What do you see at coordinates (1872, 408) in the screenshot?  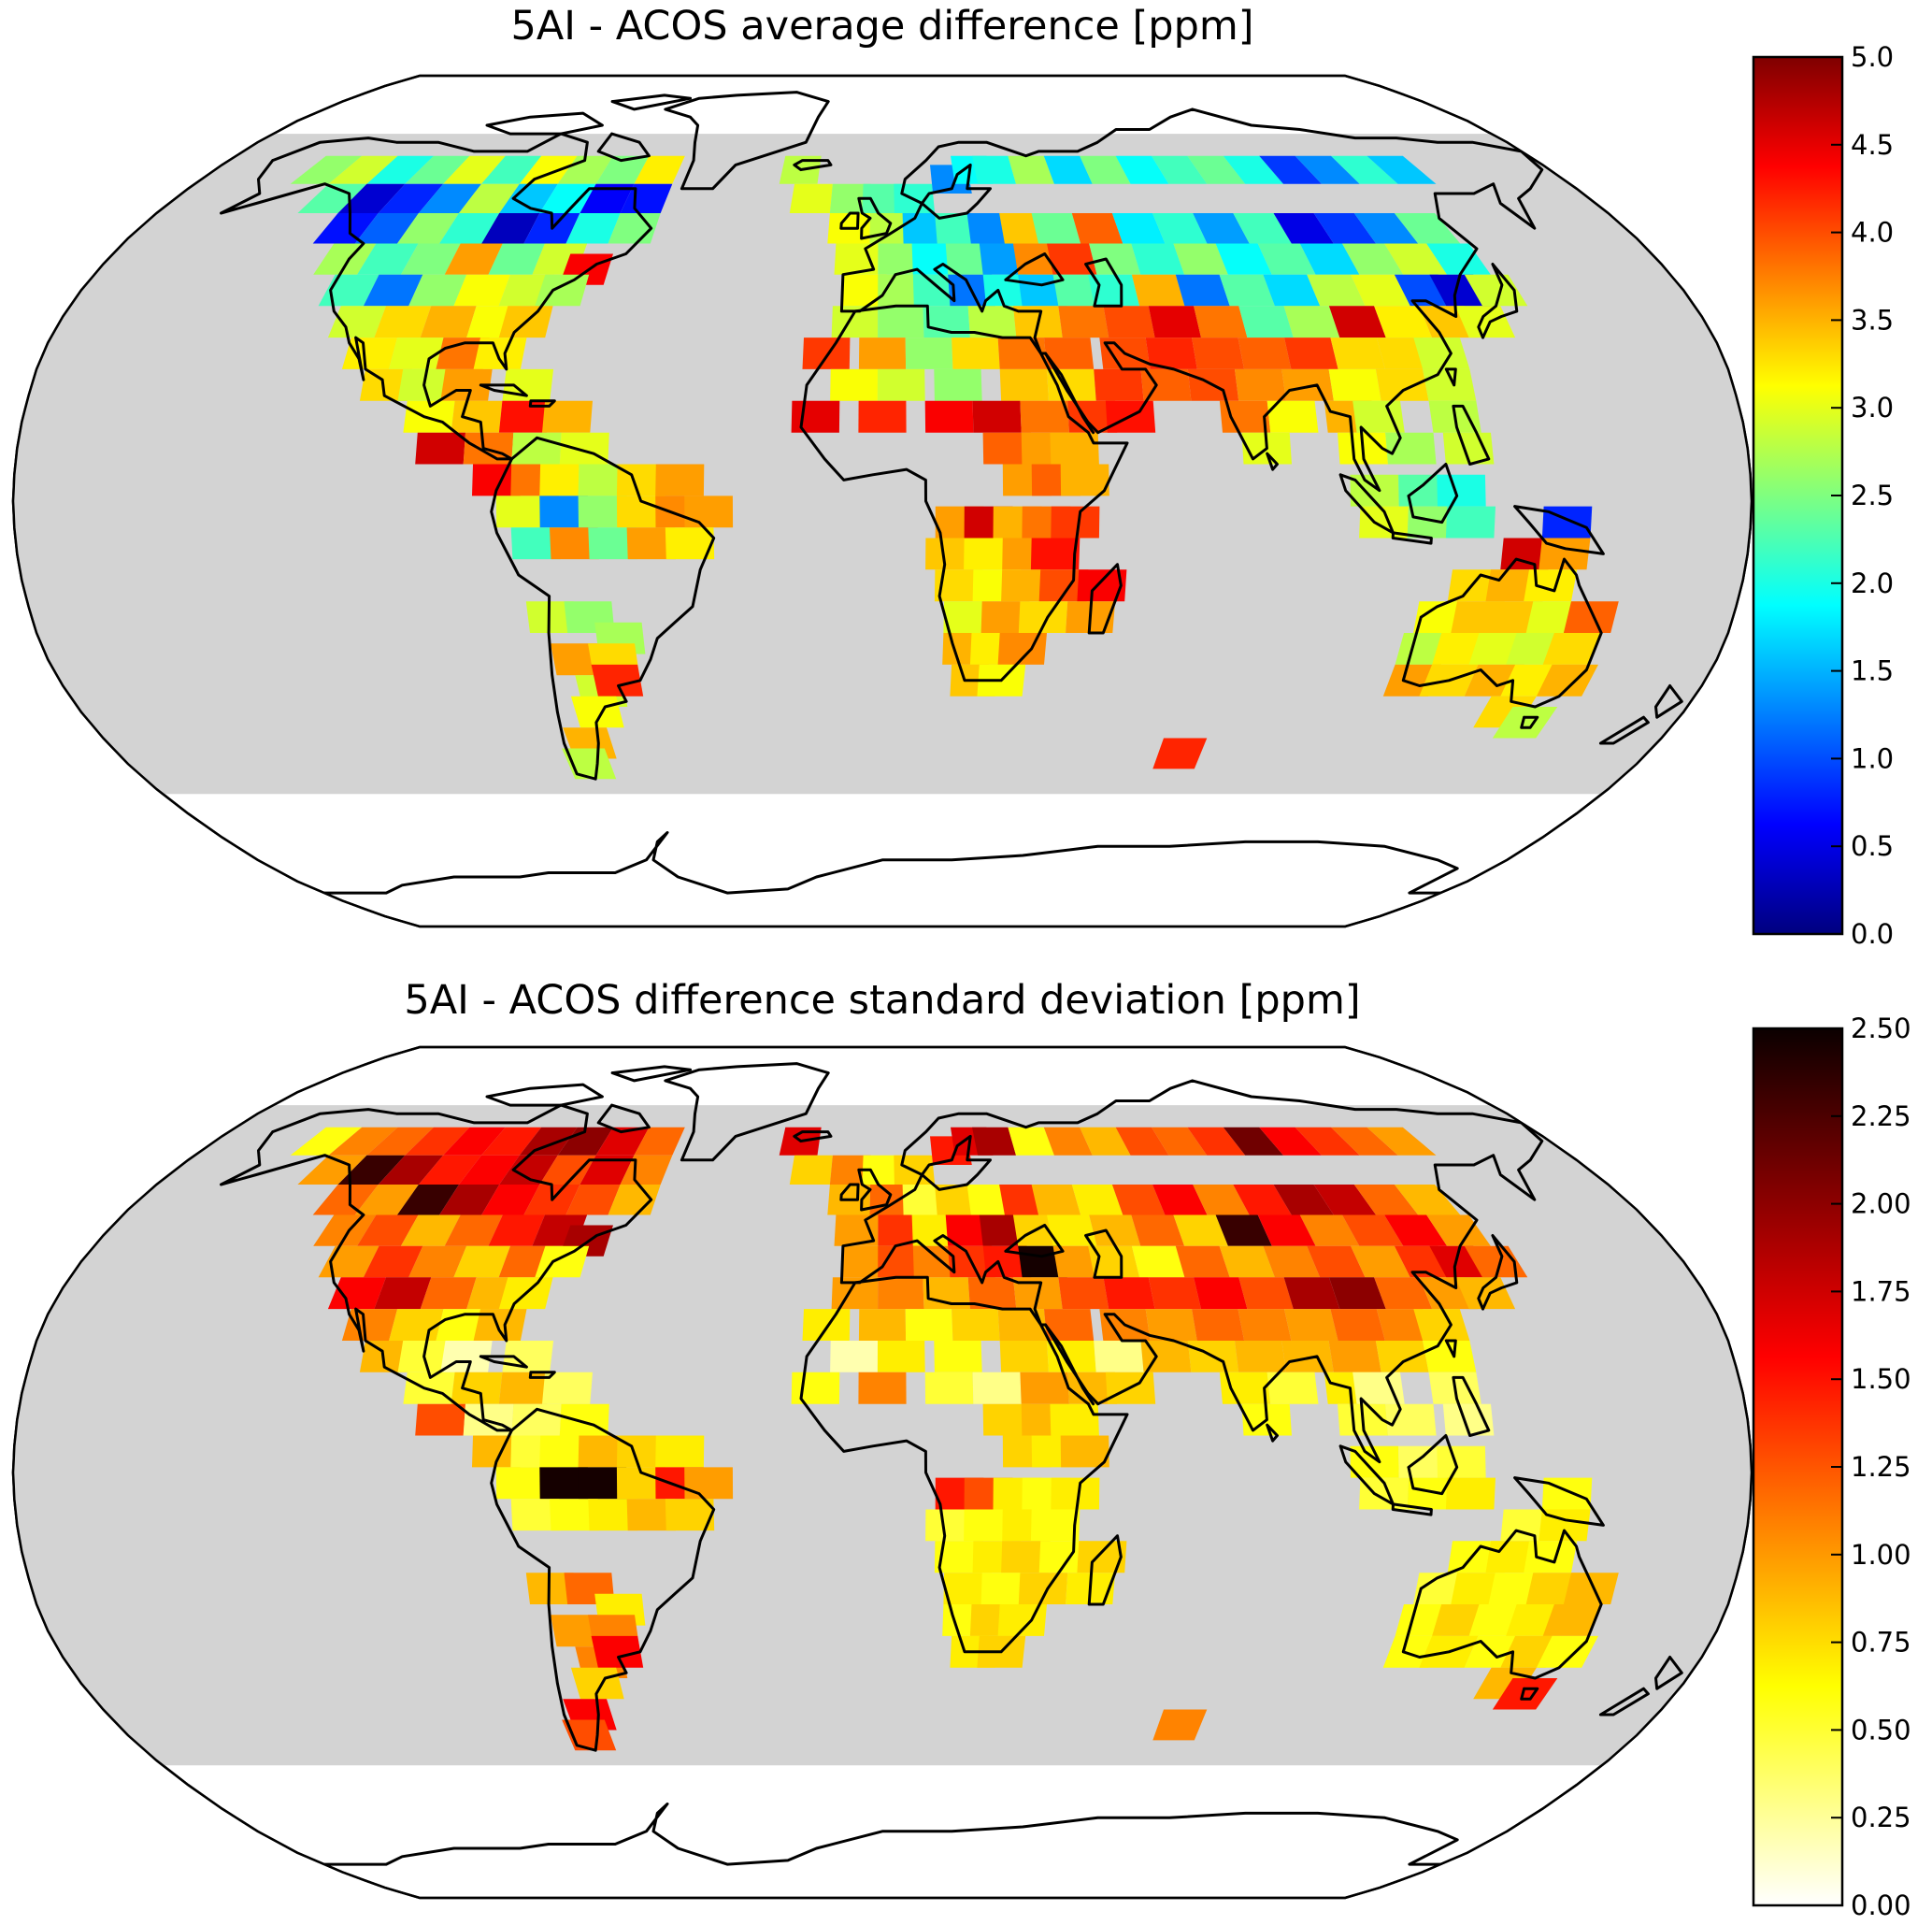 I see `colorbar-tick-label: 3.0` at bounding box center [1872, 408].